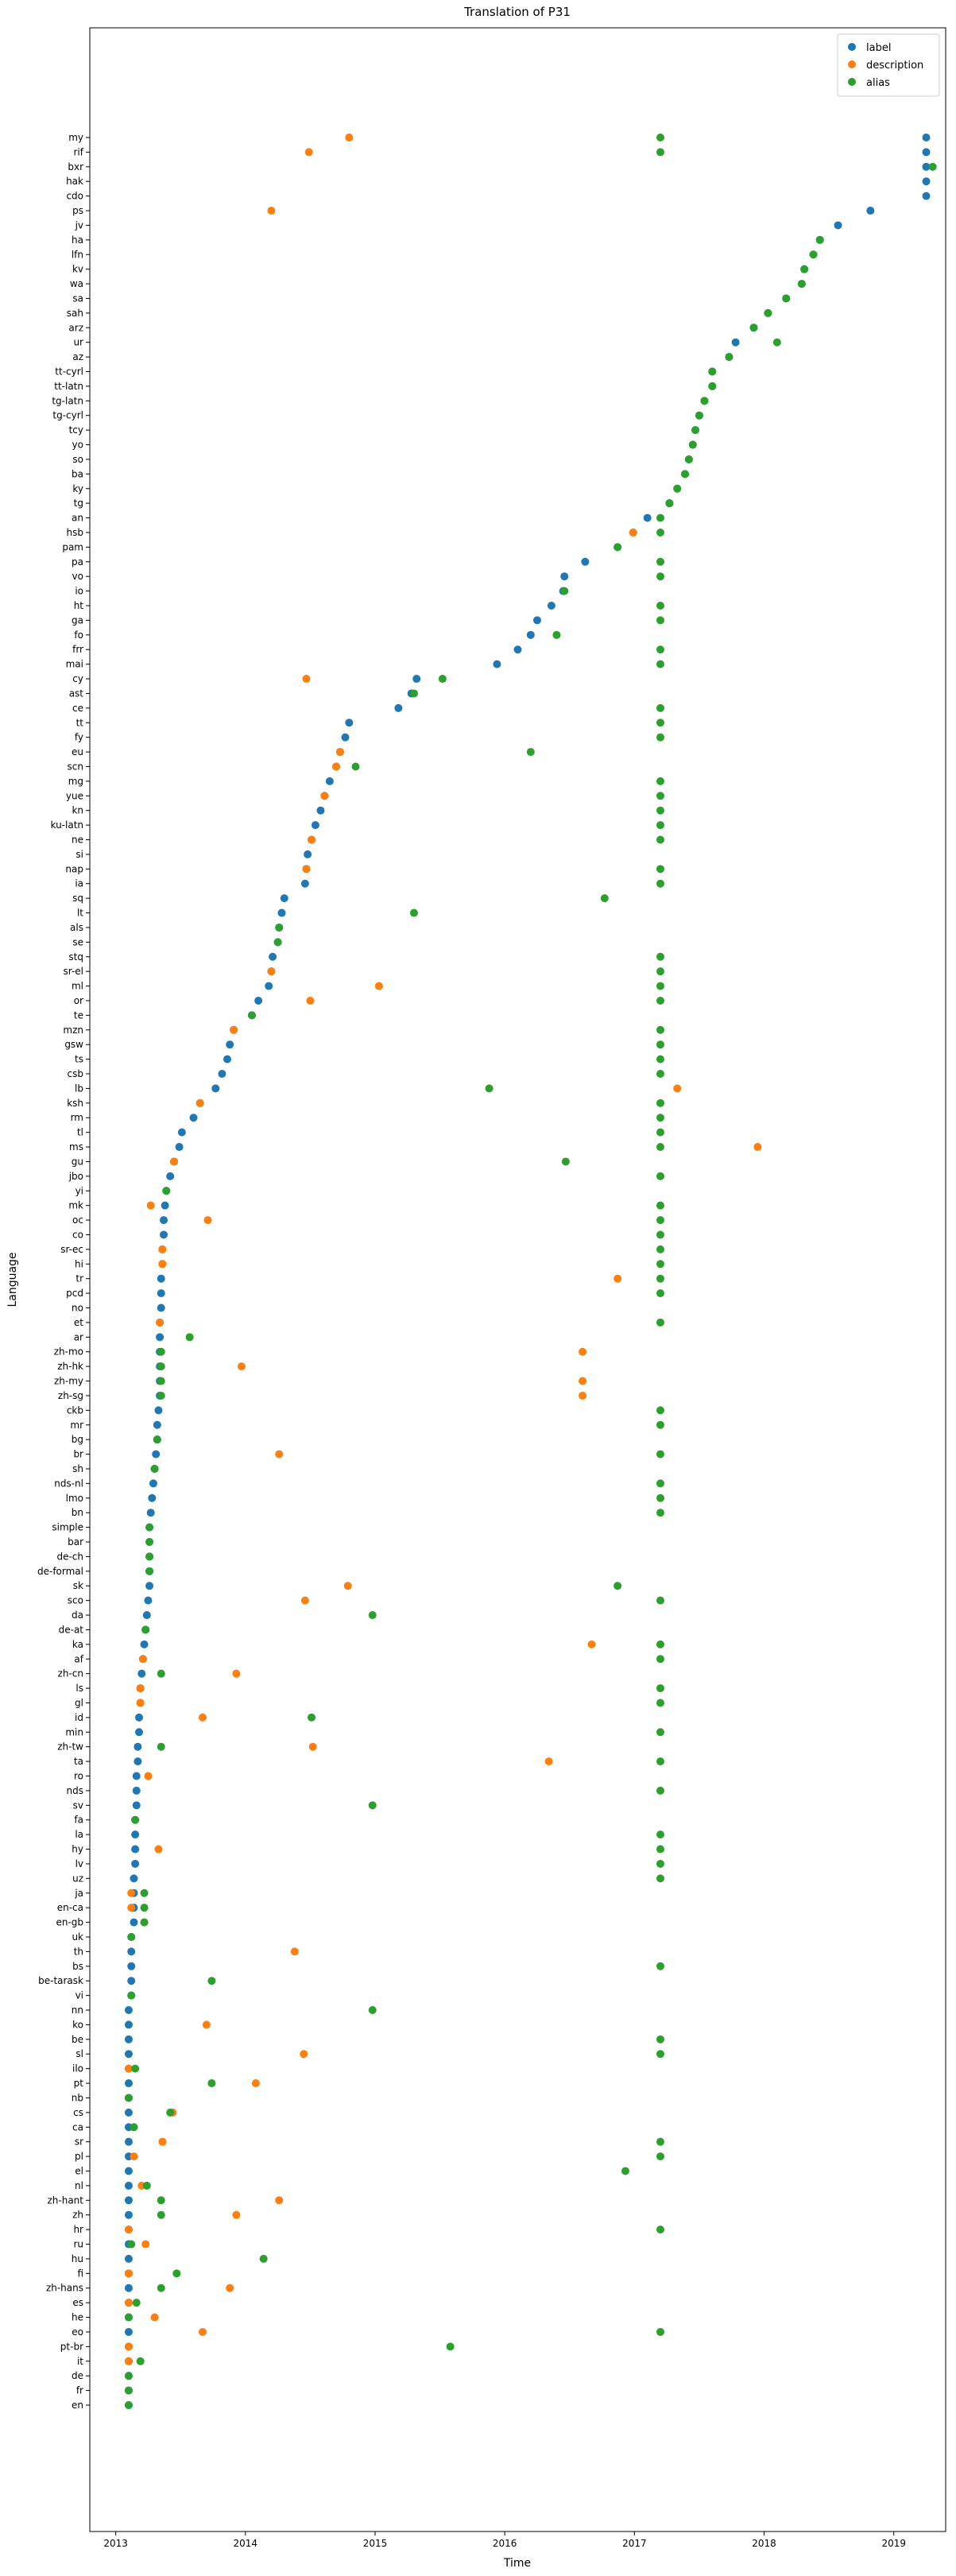  Describe the element at coordinates (71, 1630) in the screenshot. I see `y-tick-label: de-at` at that location.